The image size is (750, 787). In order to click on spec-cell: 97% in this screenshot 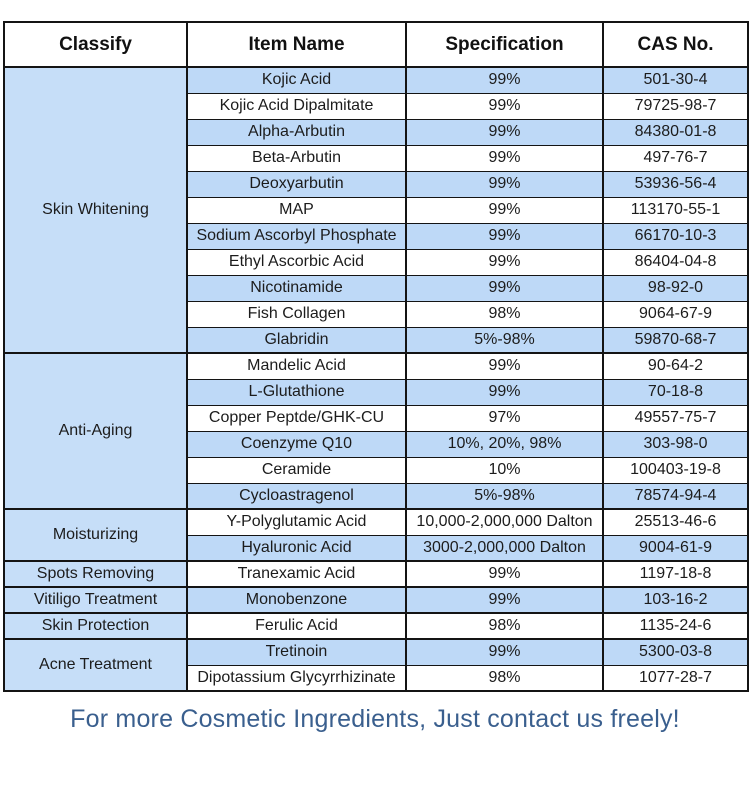, I will do `click(504, 418)`.